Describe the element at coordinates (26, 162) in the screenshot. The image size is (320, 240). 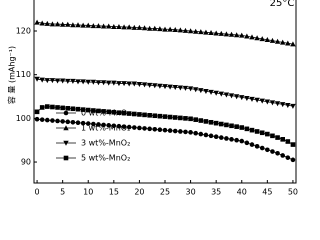
I see `y-tick-label: 90` at that location.